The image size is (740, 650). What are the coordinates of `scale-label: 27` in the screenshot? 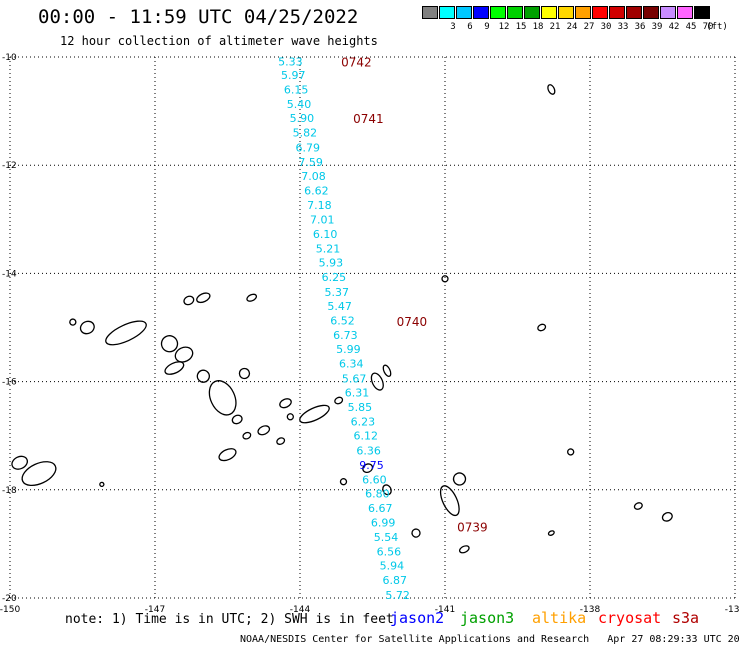 It's located at (589, 27).